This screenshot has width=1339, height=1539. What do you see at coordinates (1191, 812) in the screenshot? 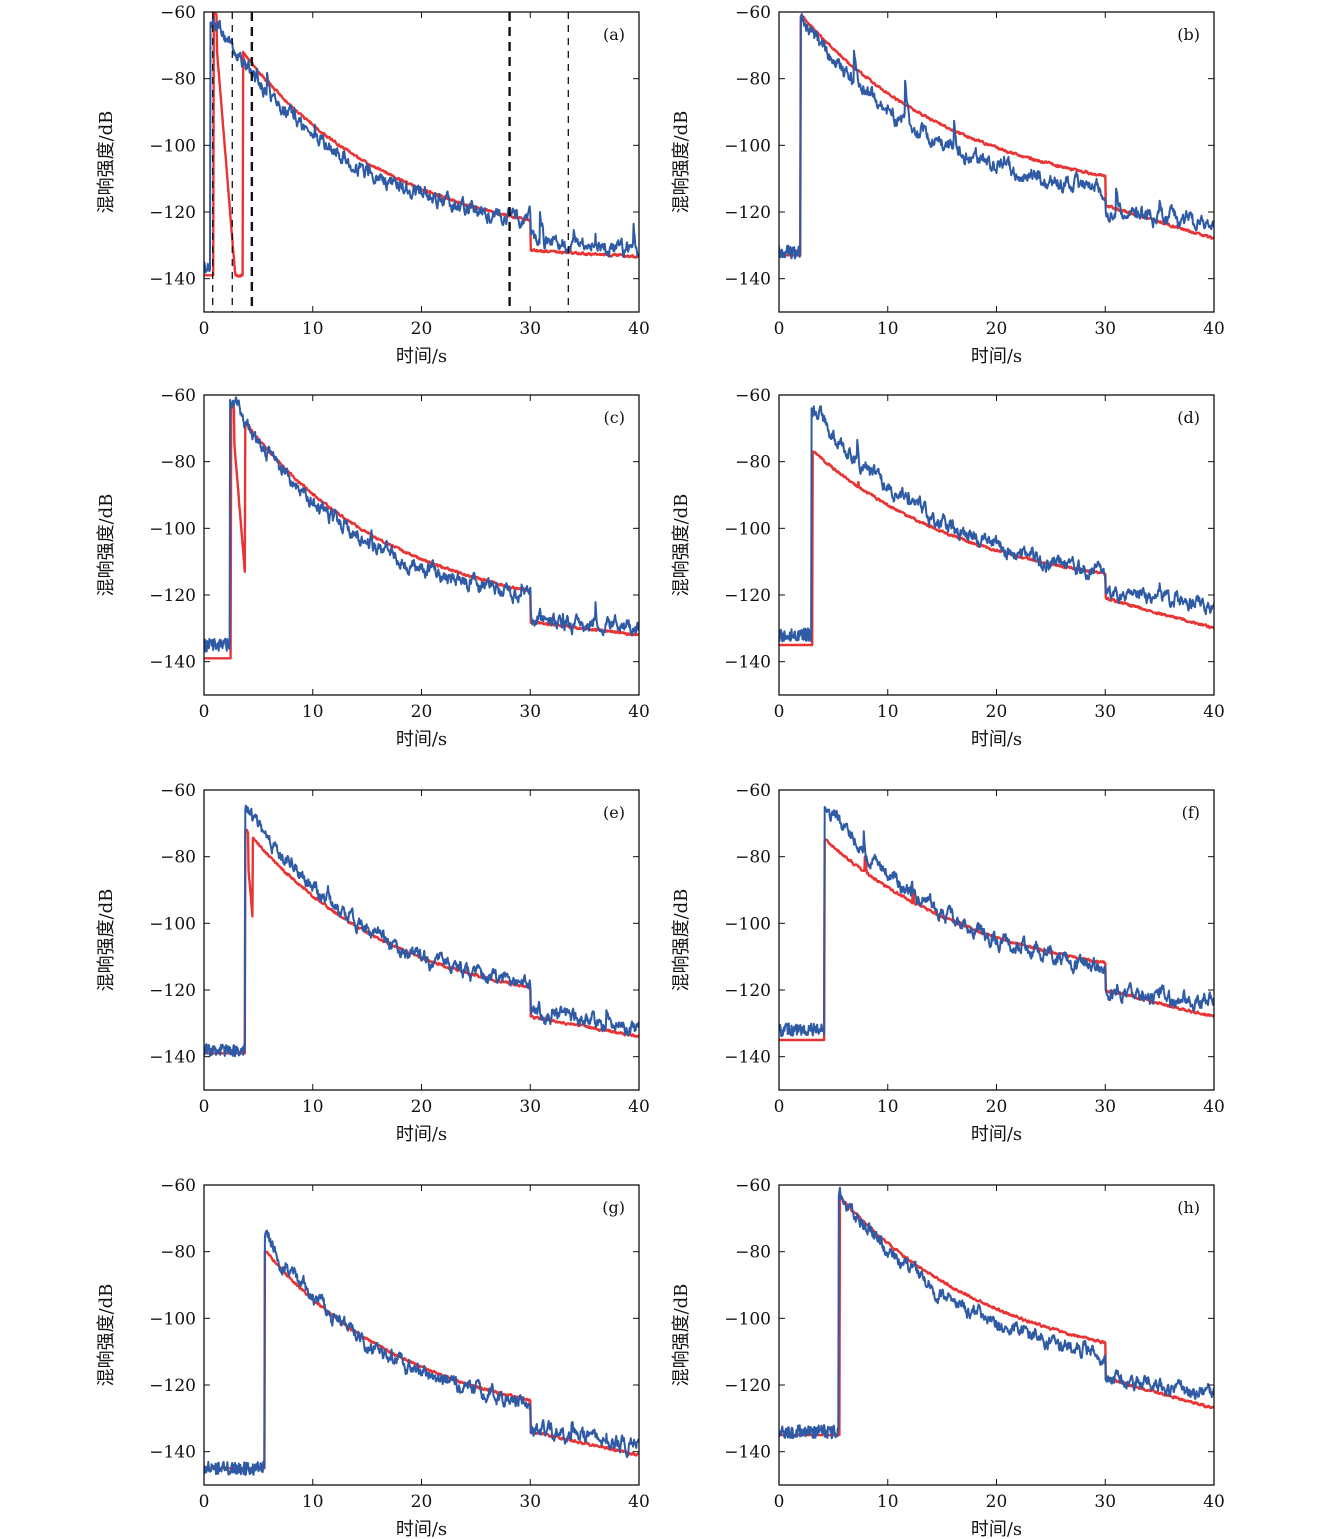
I see `panel-label: (f)` at bounding box center [1191, 812].